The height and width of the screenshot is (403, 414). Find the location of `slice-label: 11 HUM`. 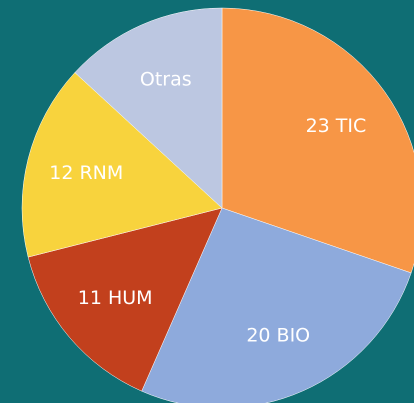

slice-label: 11 HUM is located at coordinates (115, 298).